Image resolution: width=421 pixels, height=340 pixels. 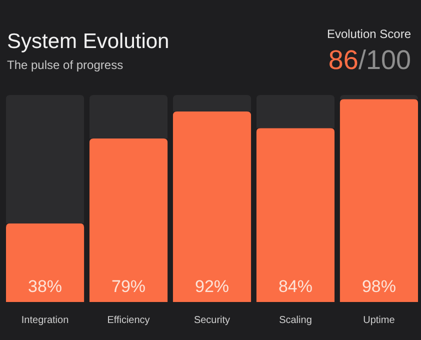 What do you see at coordinates (212, 286) in the screenshot?
I see `data-label: 92%` at bounding box center [212, 286].